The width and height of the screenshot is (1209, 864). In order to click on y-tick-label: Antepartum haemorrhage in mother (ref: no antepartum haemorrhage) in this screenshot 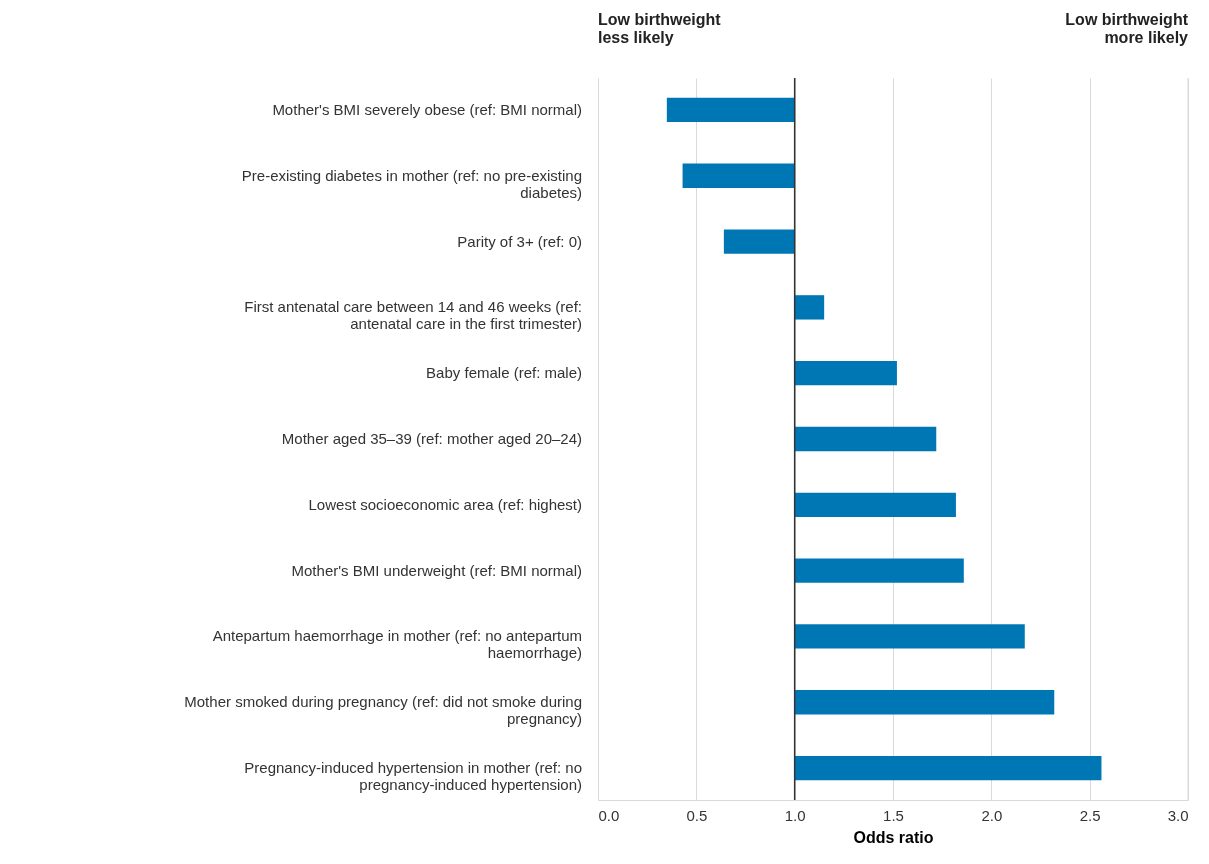, I will do `click(397, 644)`.